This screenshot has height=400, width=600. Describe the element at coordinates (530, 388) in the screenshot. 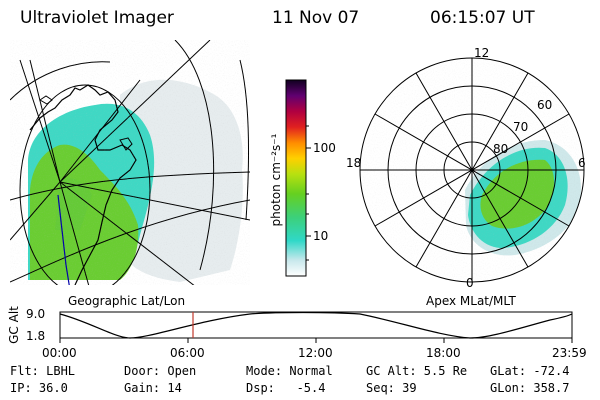

I see `info-glon: GLon: 358.7` at that location.